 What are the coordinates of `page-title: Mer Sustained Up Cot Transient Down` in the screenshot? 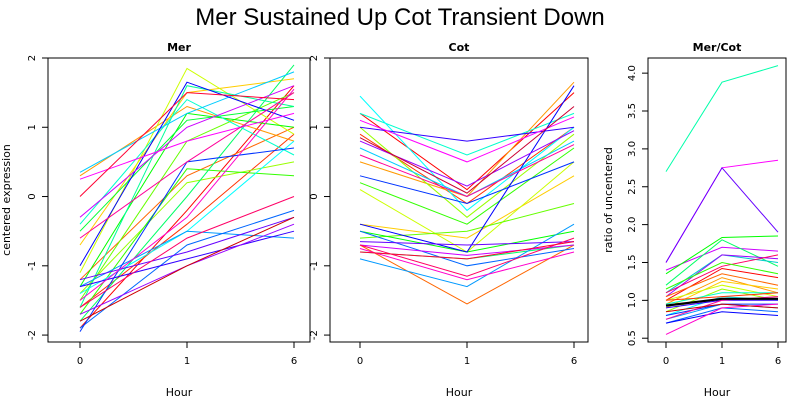 It's located at (400, 17).